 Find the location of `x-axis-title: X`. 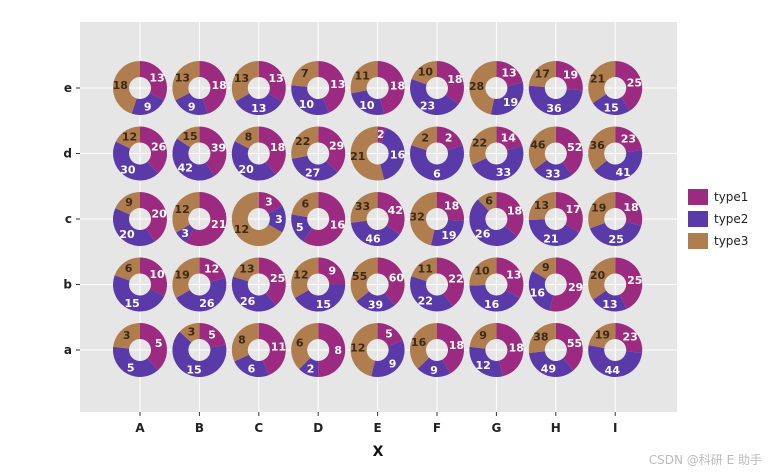

x-axis-title: X is located at coordinates (378, 452).